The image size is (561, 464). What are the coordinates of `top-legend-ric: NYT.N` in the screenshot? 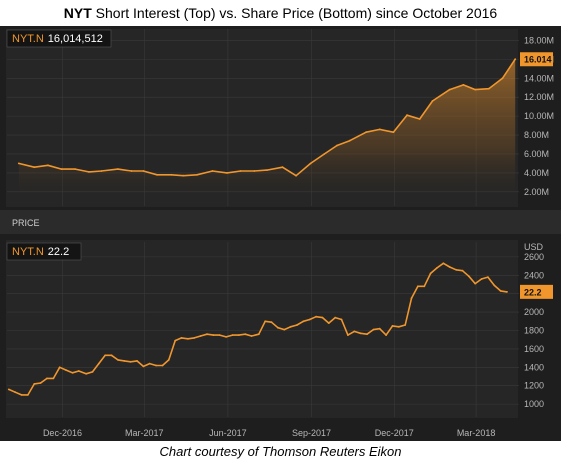 It's located at (28, 39).